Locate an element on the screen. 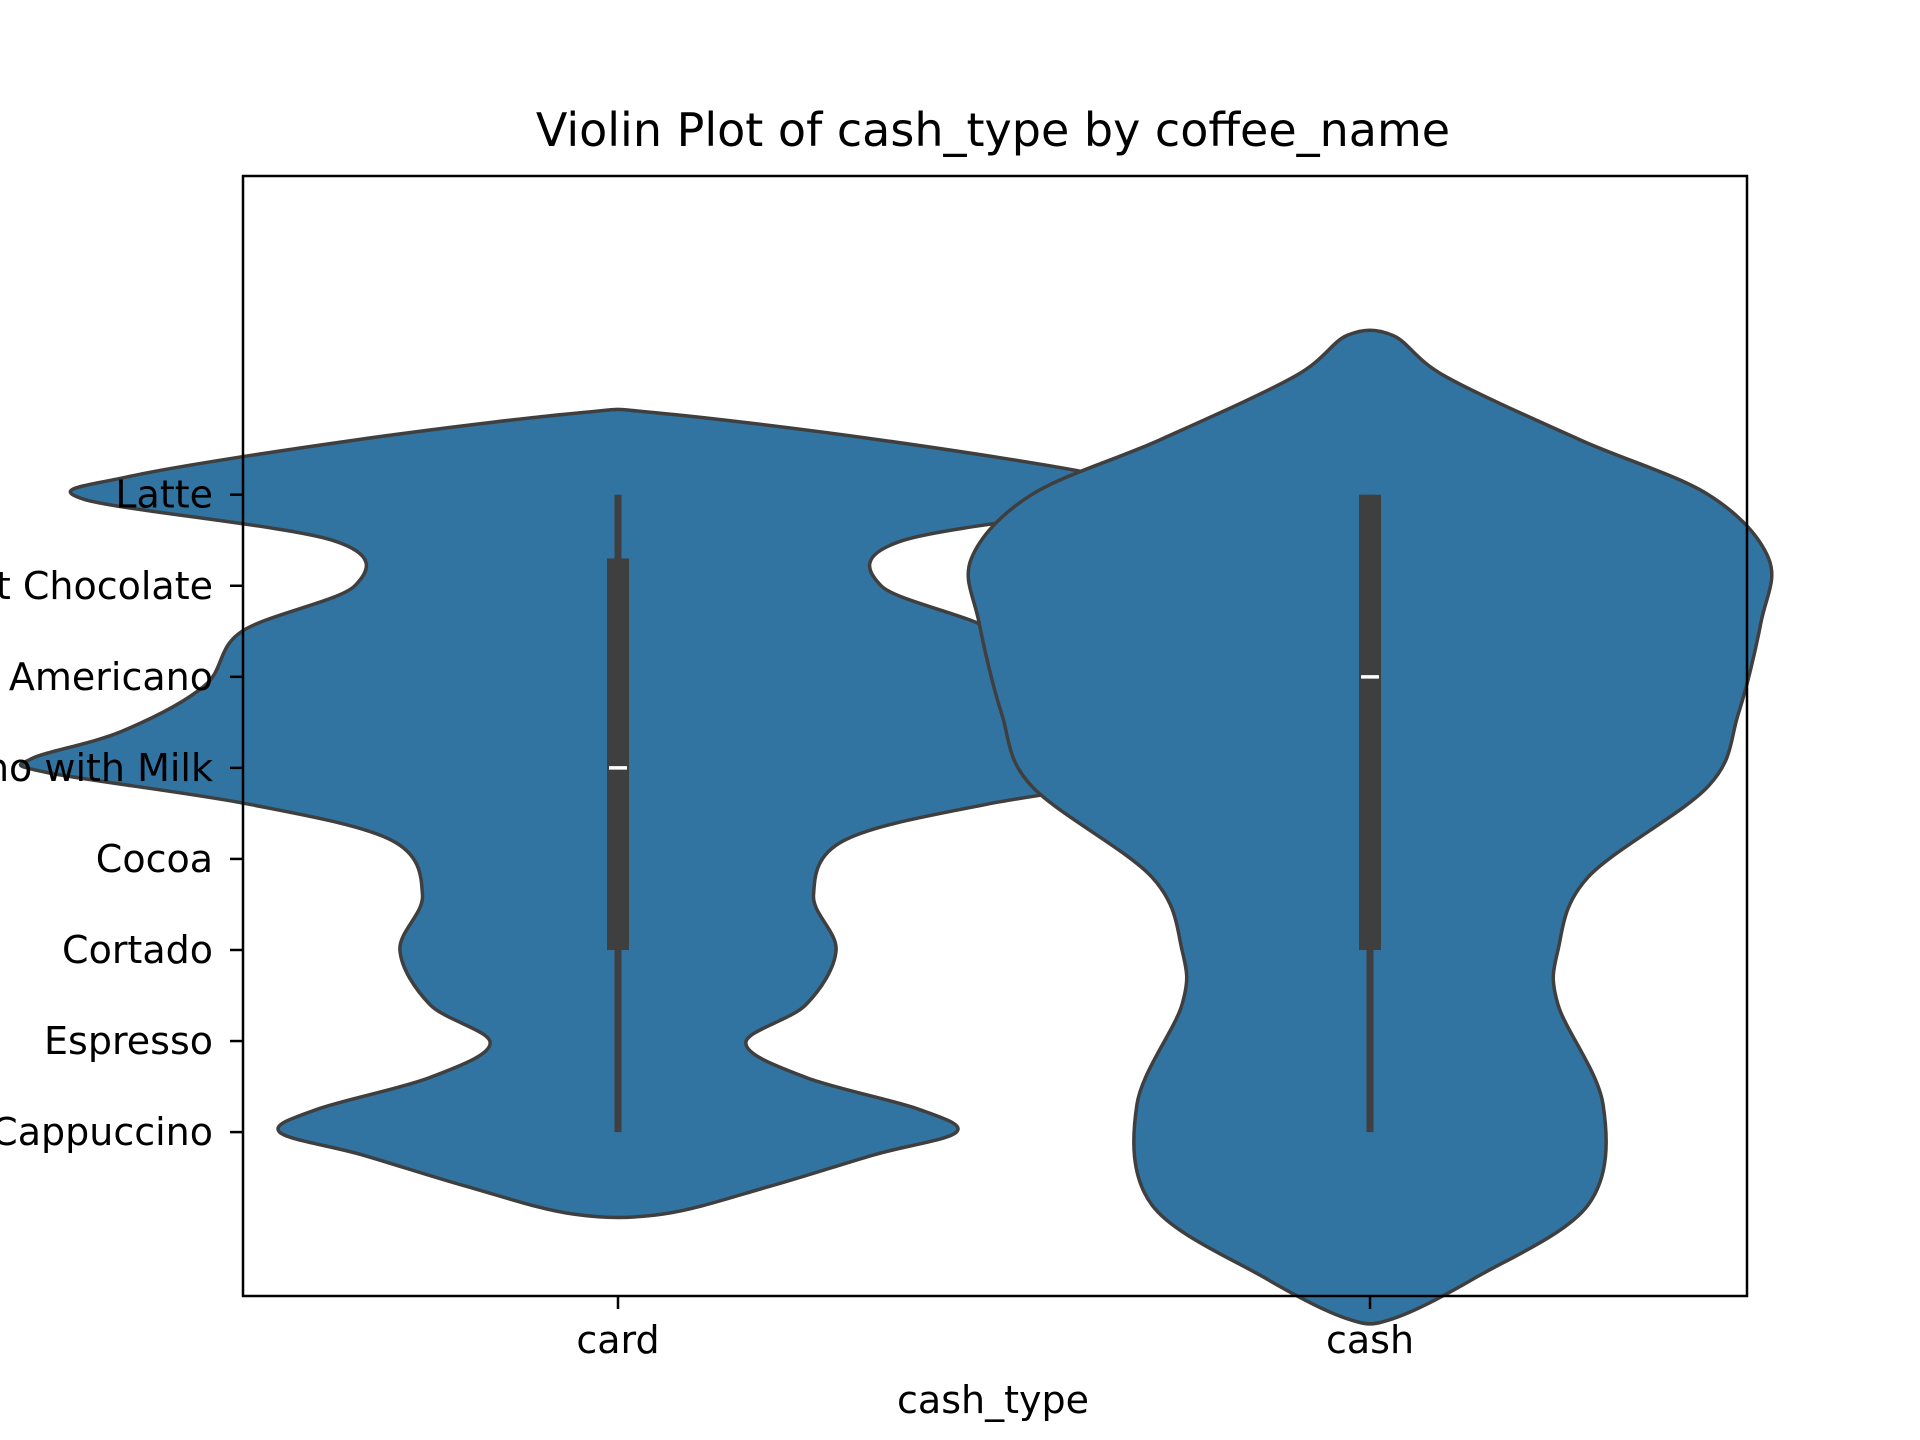 This screenshot has width=1920, height=1440. x-axis-label: cash_type is located at coordinates (993, 1400).